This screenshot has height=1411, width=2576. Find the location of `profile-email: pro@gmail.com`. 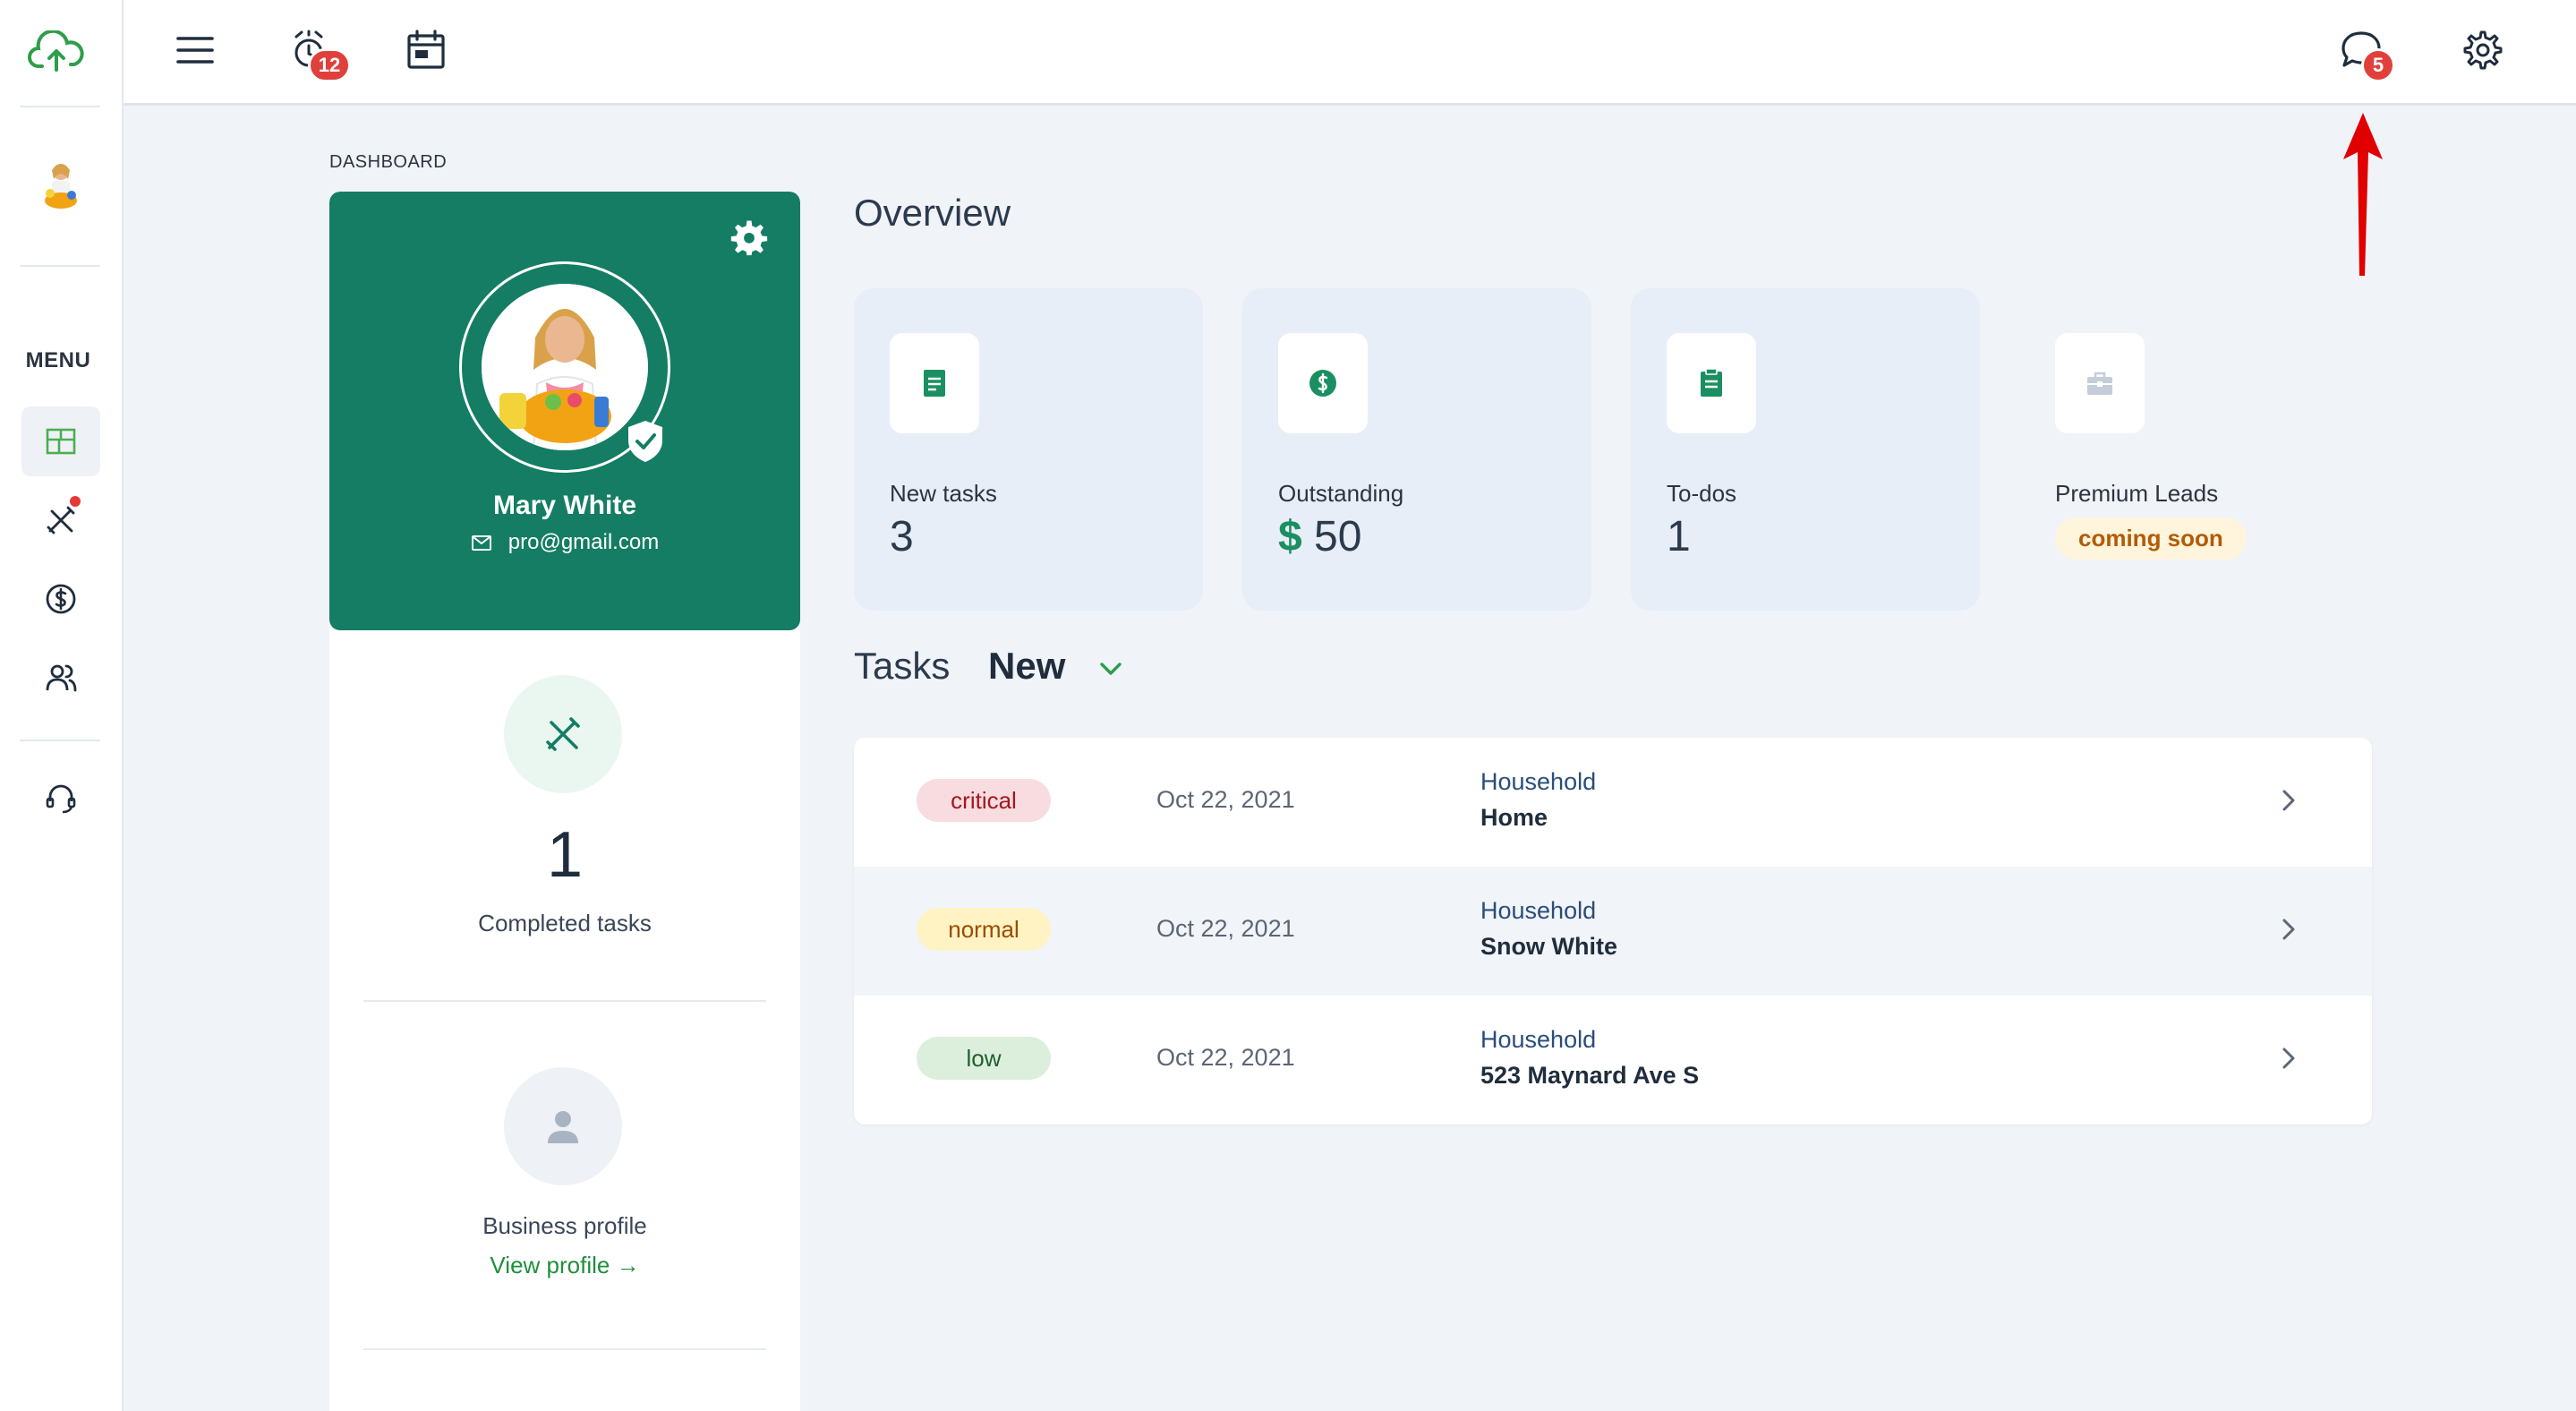

profile-email: pro@gmail.com is located at coordinates (564, 542).